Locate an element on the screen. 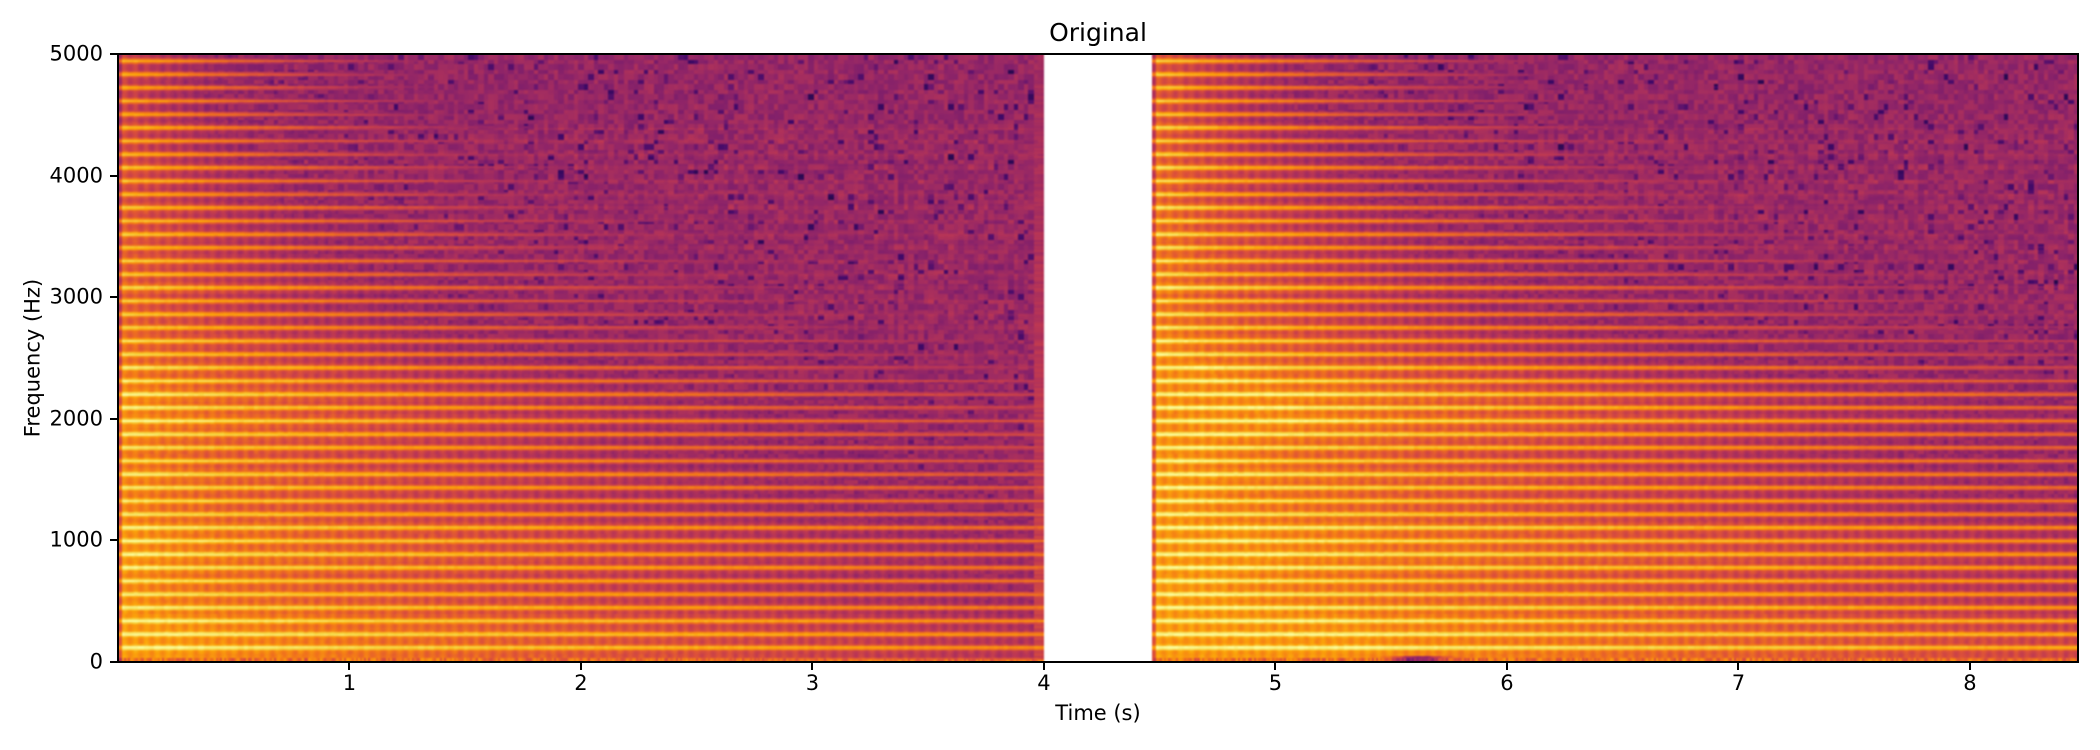 Image resolution: width=2100 pixels, height=750 pixels. x-tick-label: 2 is located at coordinates (581, 683).